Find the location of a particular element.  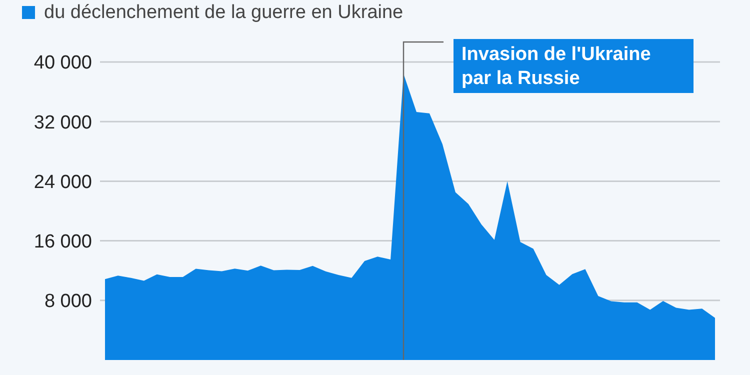

y-tick-label: 8 000 is located at coordinates (68, 301).